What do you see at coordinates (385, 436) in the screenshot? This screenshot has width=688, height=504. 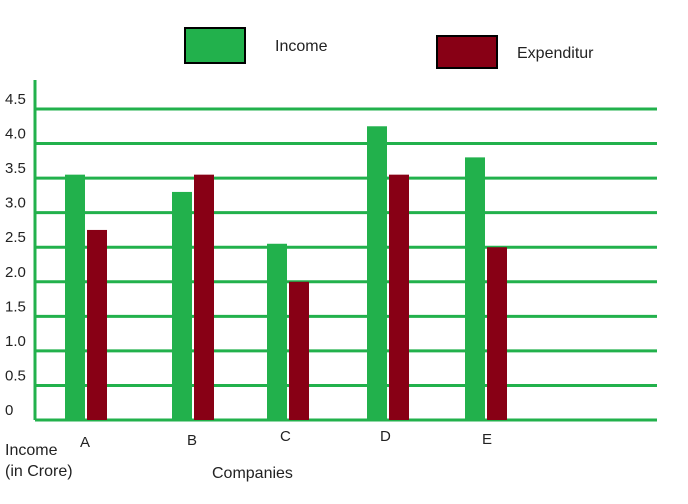 I see `category-label-d: D` at bounding box center [385, 436].